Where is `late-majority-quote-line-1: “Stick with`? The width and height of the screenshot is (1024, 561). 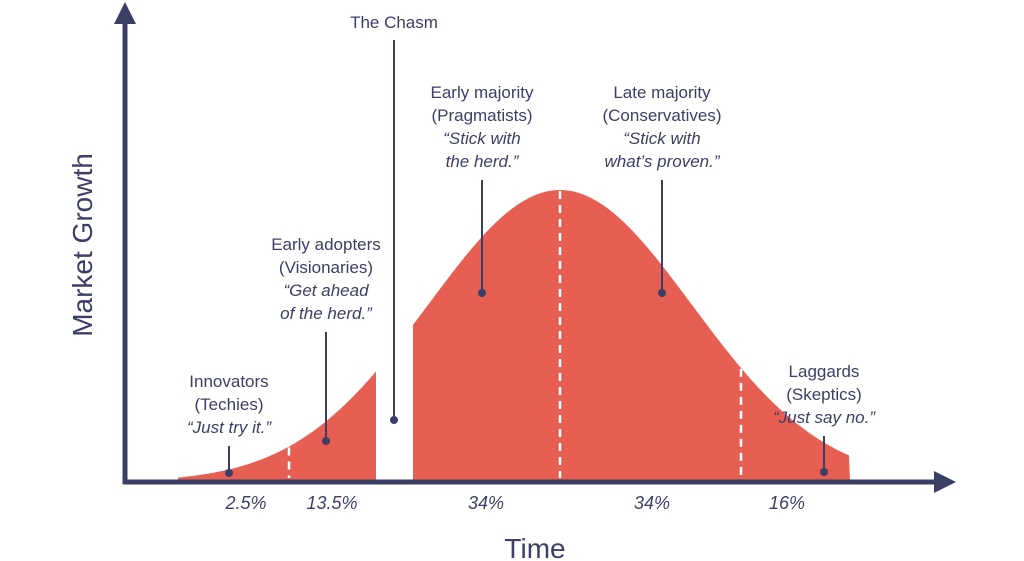 late-majority-quote-line-1: “Stick with is located at coordinates (661, 138).